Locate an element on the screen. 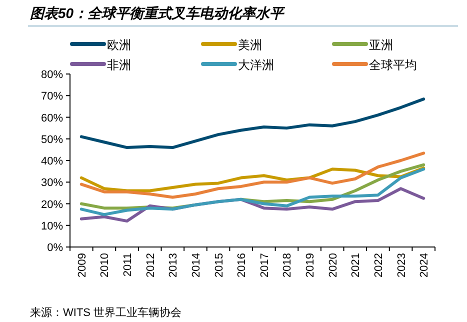 Image resolution: width=467 pixels, height=322 pixels. legend-label: 美洲 is located at coordinates (250, 45).